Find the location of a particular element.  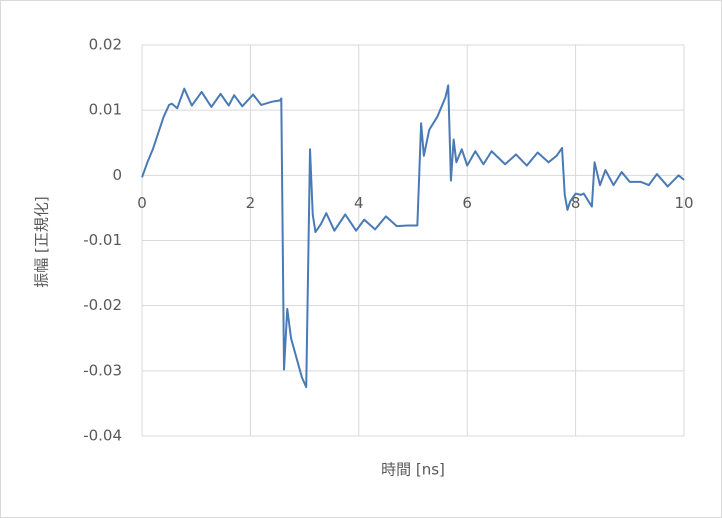

y-tick-label: -0.04 is located at coordinates (102, 436).